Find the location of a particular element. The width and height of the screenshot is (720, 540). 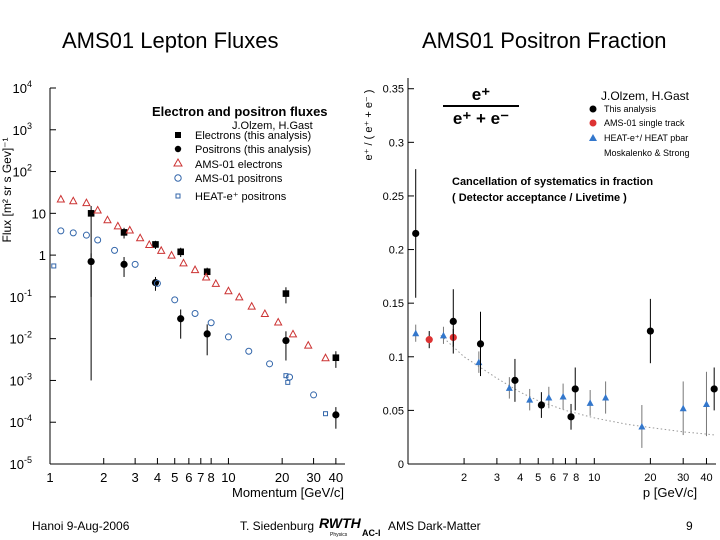

left-x-ticks: 1 2 3 4 5 6 7 8 10 20 30 40 is located at coordinates (194, 471).